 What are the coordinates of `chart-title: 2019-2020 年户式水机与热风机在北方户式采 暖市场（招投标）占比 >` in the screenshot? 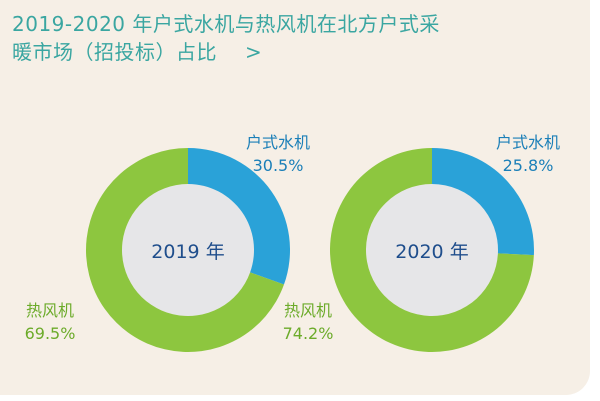 It's located at (292, 38).